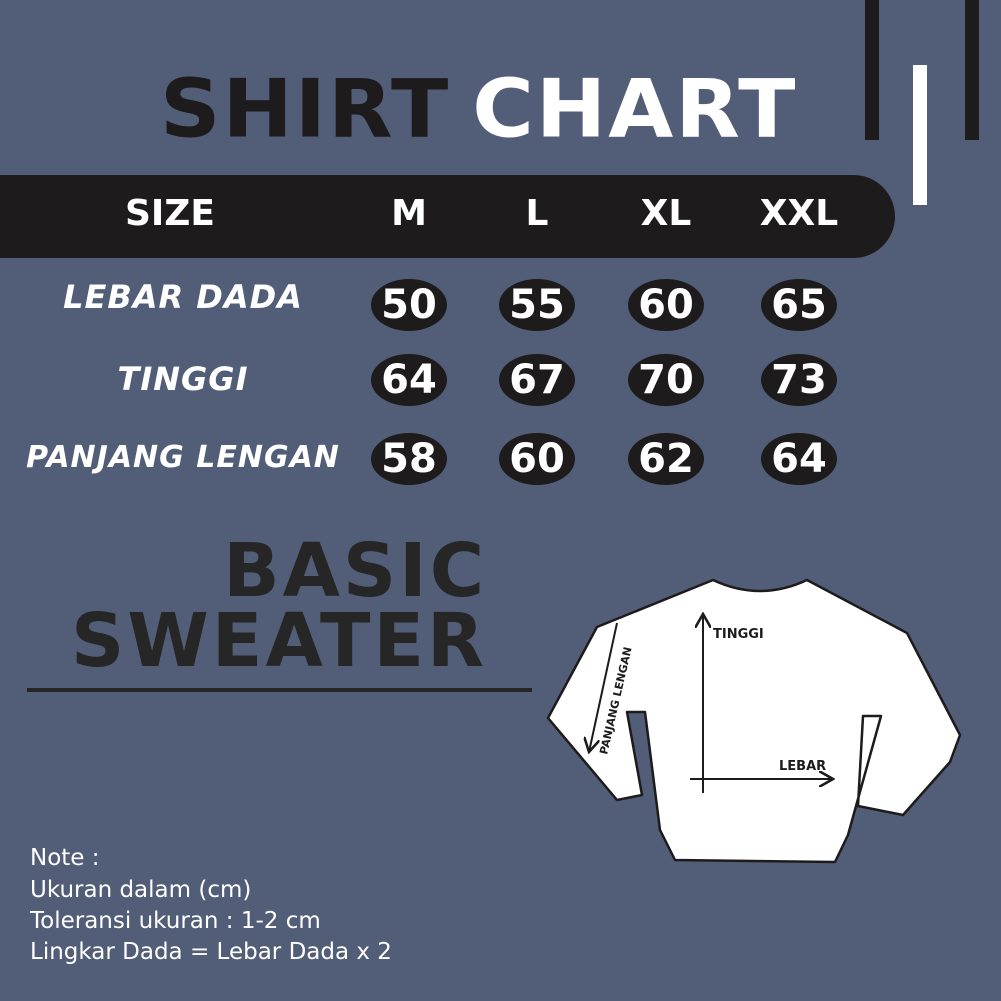  I want to click on header-size-xl: XL, so click(666, 213).